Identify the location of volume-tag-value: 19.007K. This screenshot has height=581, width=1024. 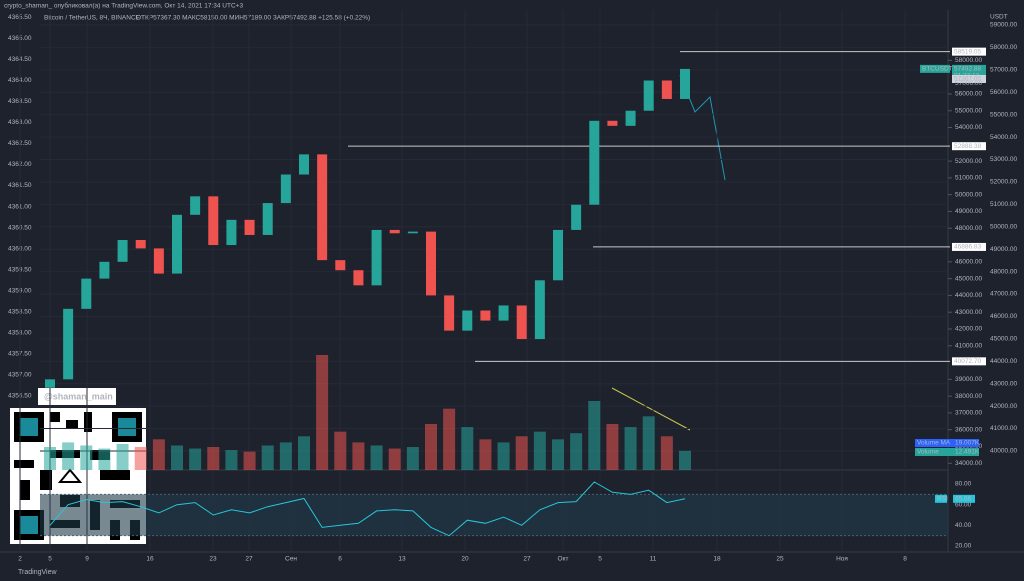
(967, 443).